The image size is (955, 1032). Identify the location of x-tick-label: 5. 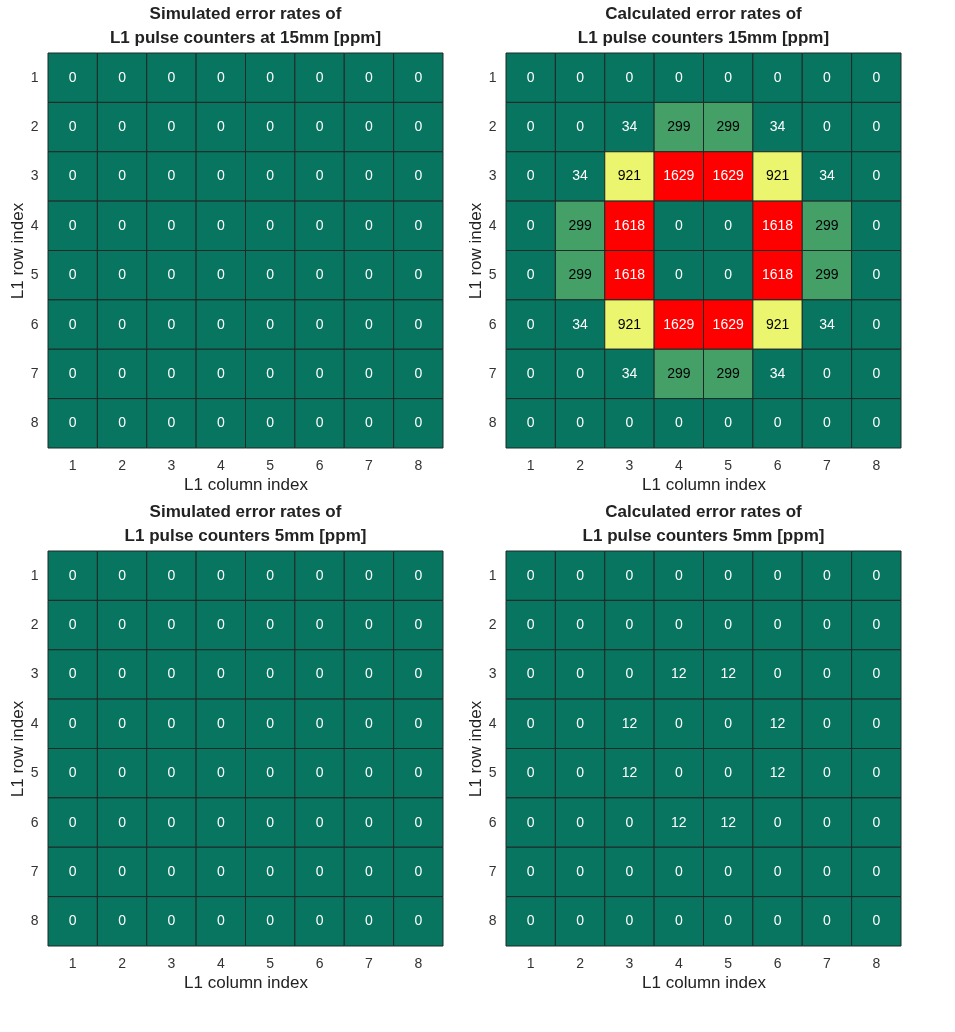
(728, 962).